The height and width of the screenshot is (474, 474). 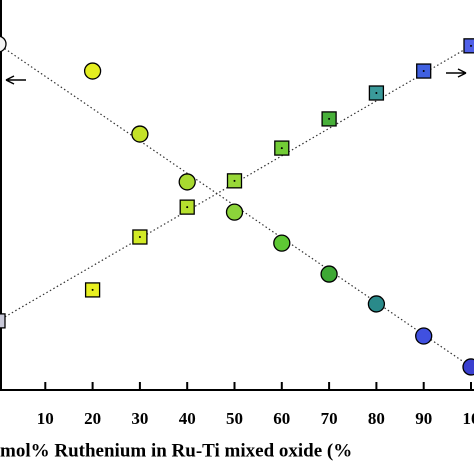 What do you see at coordinates (423, 418) in the screenshot?
I see `x-tick-label: 90` at bounding box center [423, 418].